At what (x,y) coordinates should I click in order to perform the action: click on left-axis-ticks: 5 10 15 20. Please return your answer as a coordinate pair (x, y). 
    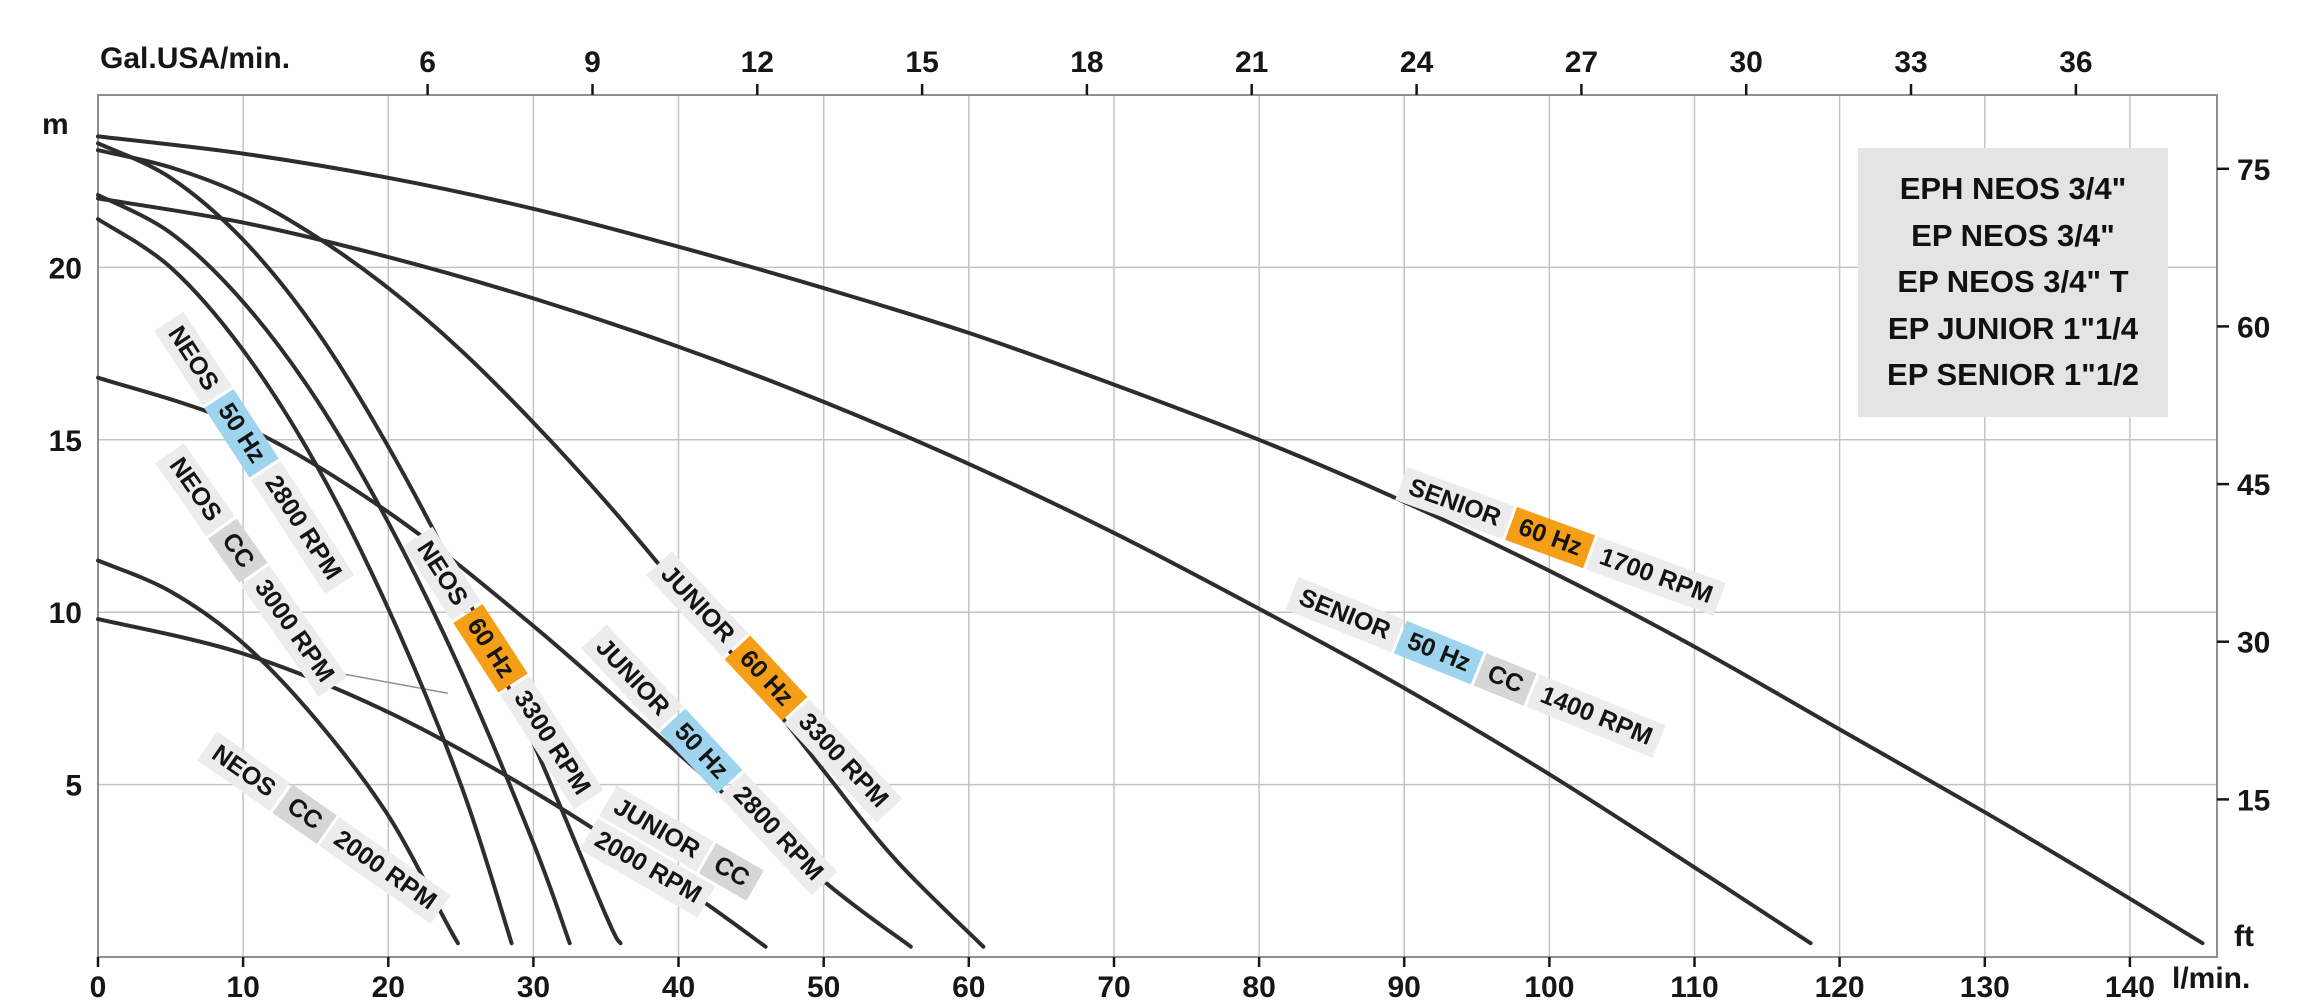
    Looking at the image, I should click on (65, 527).